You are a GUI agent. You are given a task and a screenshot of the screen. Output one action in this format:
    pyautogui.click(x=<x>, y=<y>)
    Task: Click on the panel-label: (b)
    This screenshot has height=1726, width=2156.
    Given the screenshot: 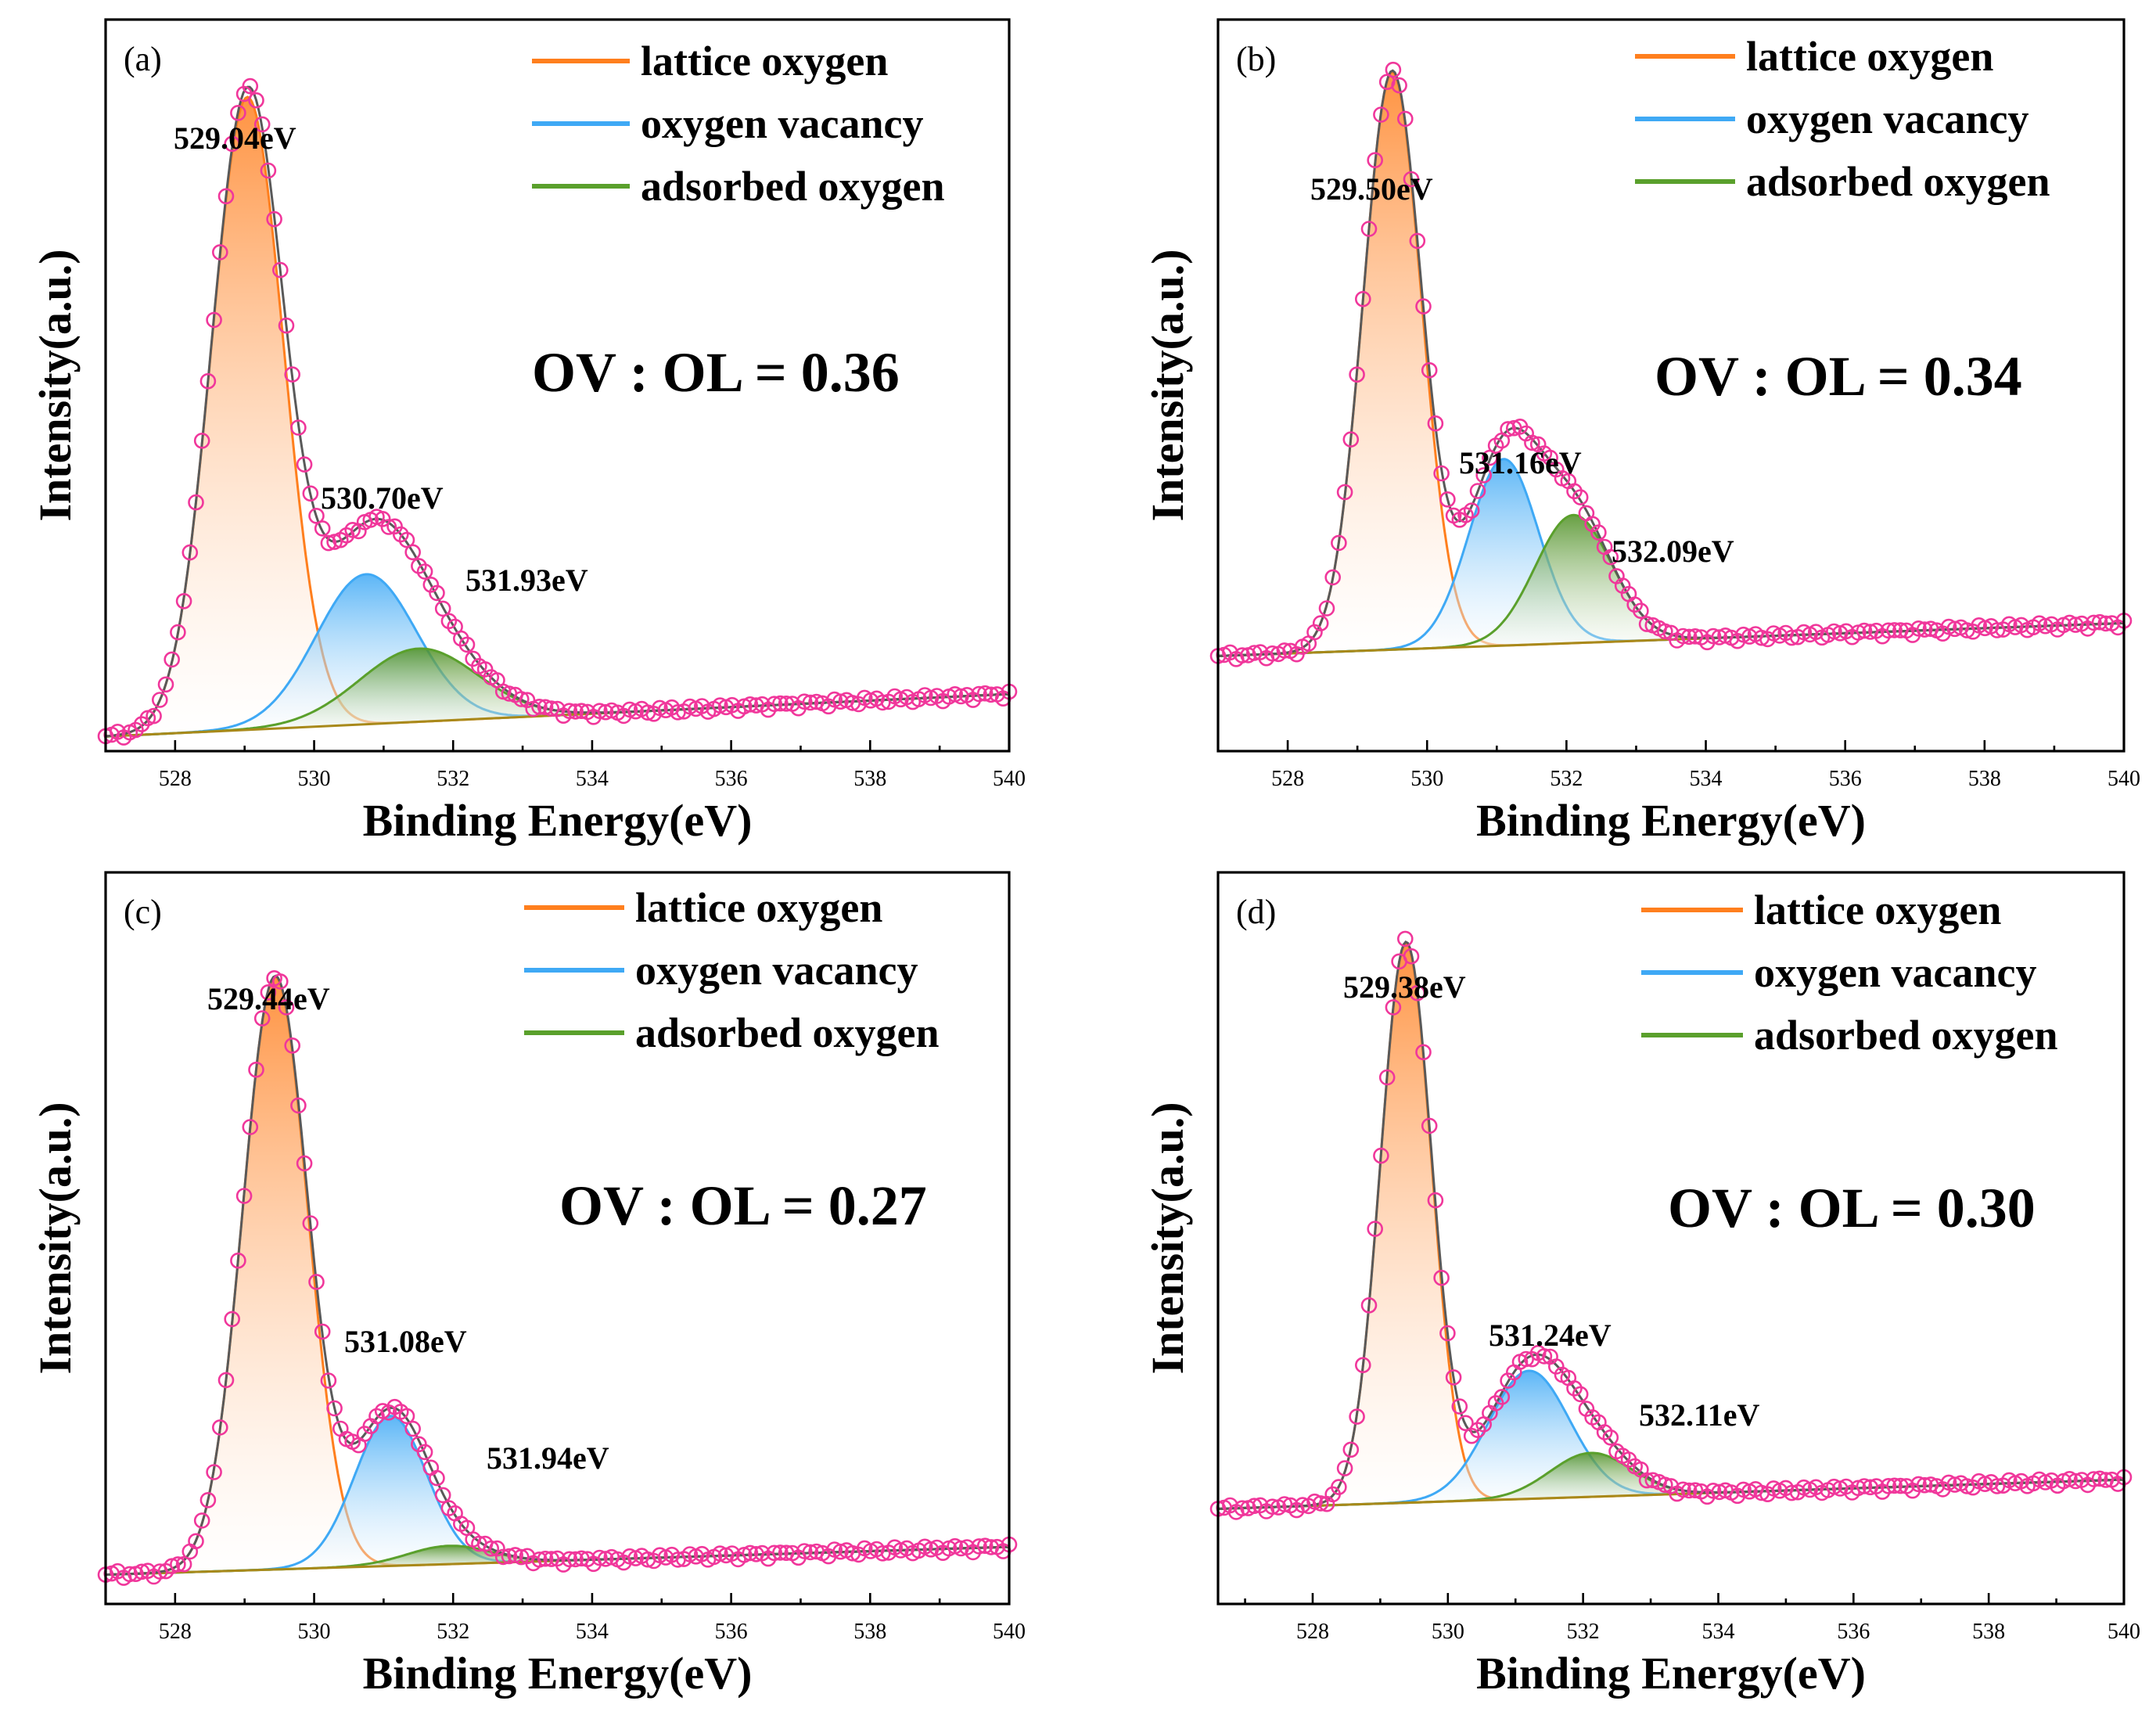 What is the action you would take?
    pyautogui.click(x=1256, y=59)
    